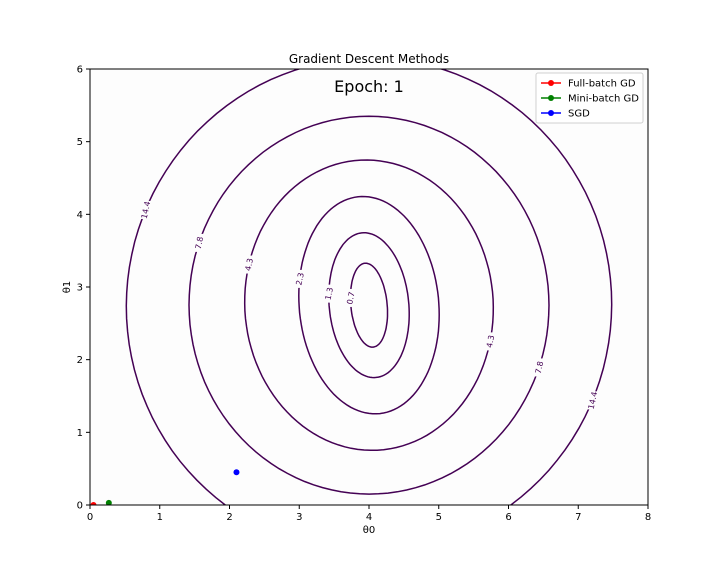  What do you see at coordinates (80, 70) in the screenshot?
I see `y-tick-label: 6` at bounding box center [80, 70].